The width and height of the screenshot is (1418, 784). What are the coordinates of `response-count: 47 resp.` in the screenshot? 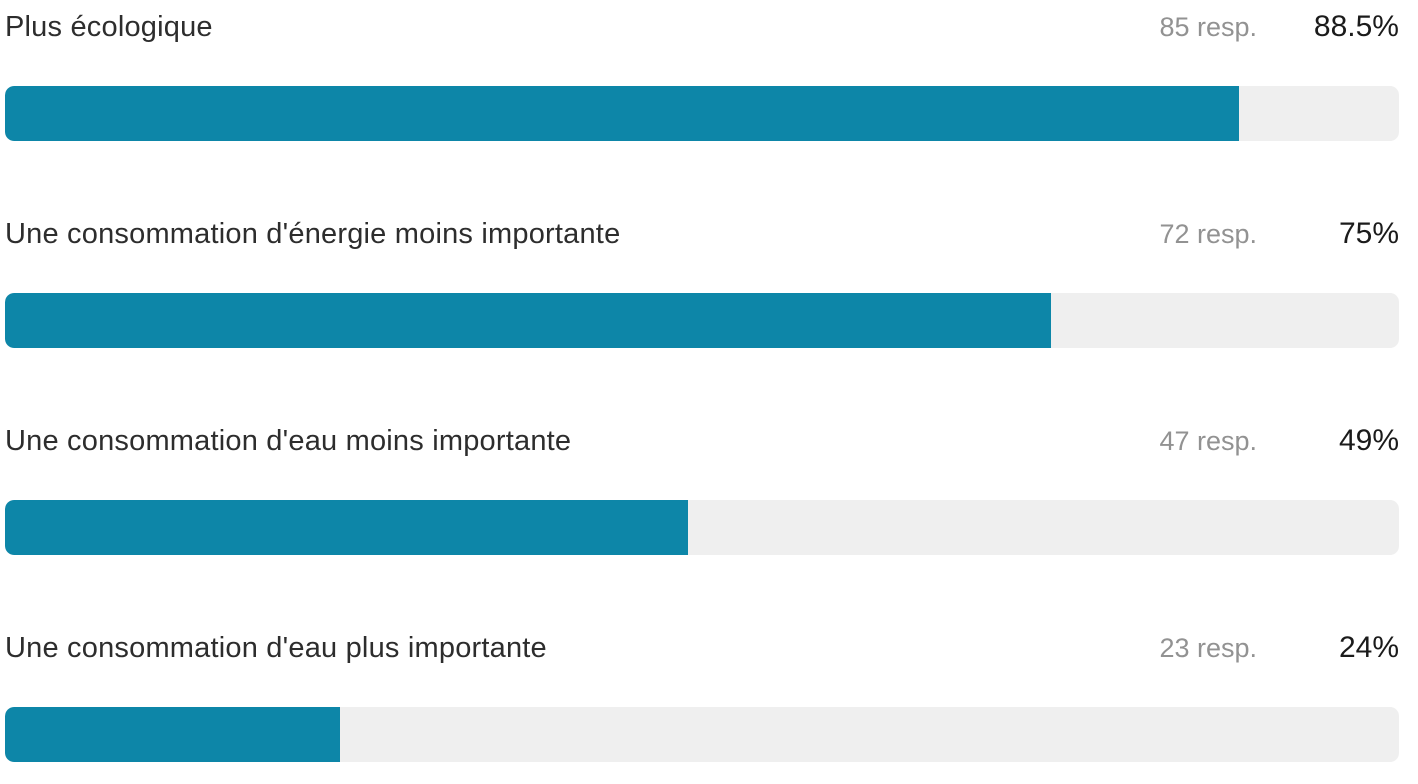 It's located at (1208, 441).